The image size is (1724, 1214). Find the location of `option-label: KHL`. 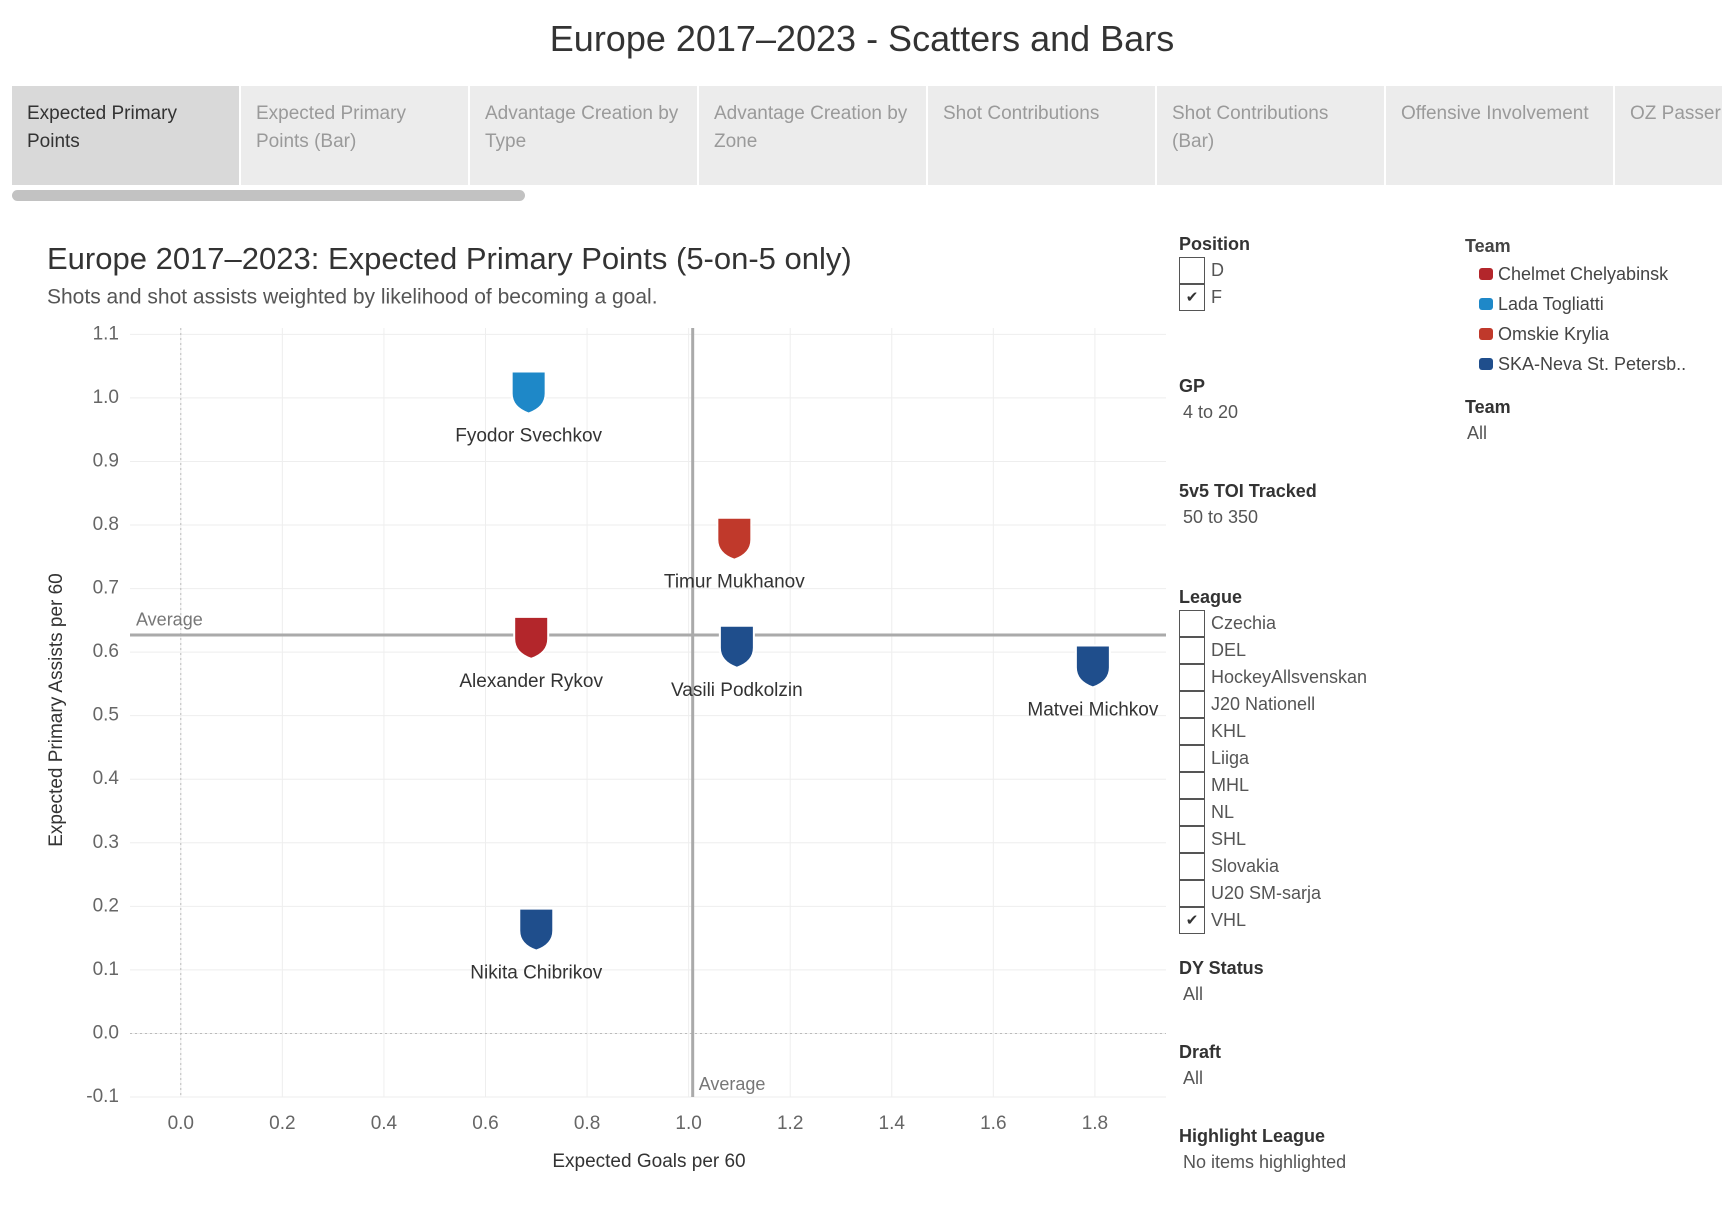

option-label: KHL is located at coordinates (1229, 731).